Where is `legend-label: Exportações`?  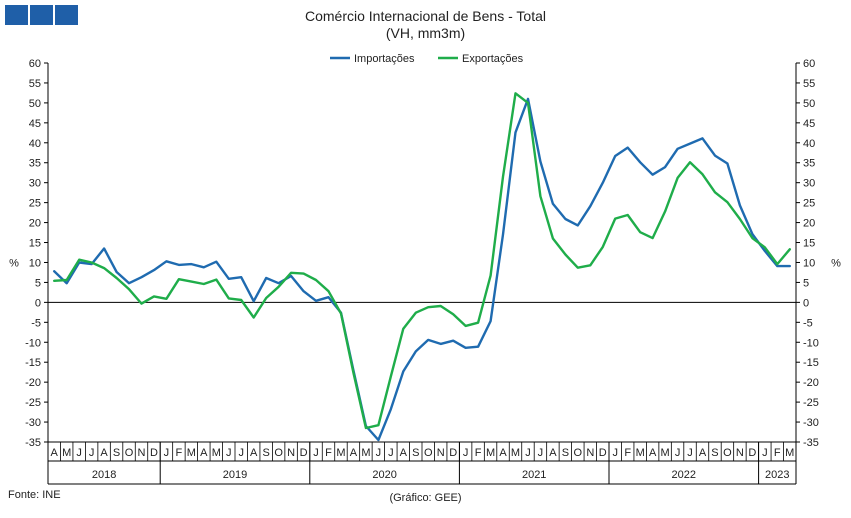 legend-label: Exportações is located at coordinates (493, 59).